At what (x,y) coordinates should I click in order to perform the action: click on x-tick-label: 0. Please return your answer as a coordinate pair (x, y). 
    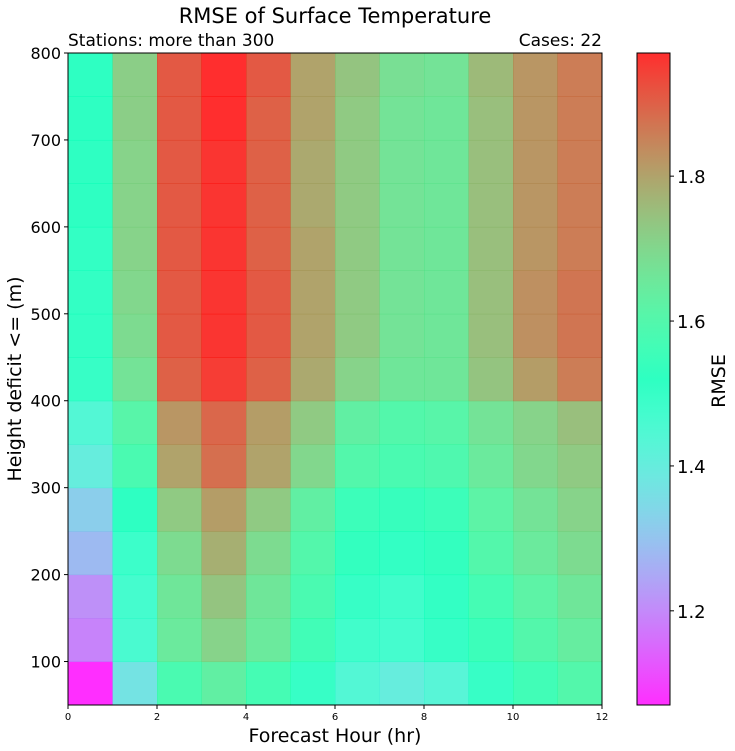
    Looking at the image, I should click on (68, 717).